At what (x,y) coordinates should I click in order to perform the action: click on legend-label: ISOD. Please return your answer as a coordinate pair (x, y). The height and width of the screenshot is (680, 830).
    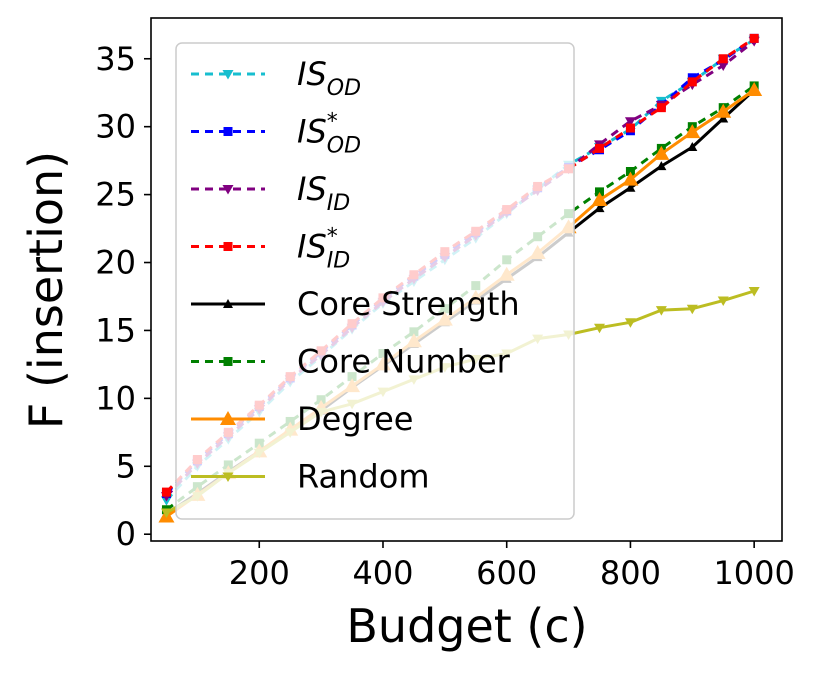
    Looking at the image, I should click on (329, 78).